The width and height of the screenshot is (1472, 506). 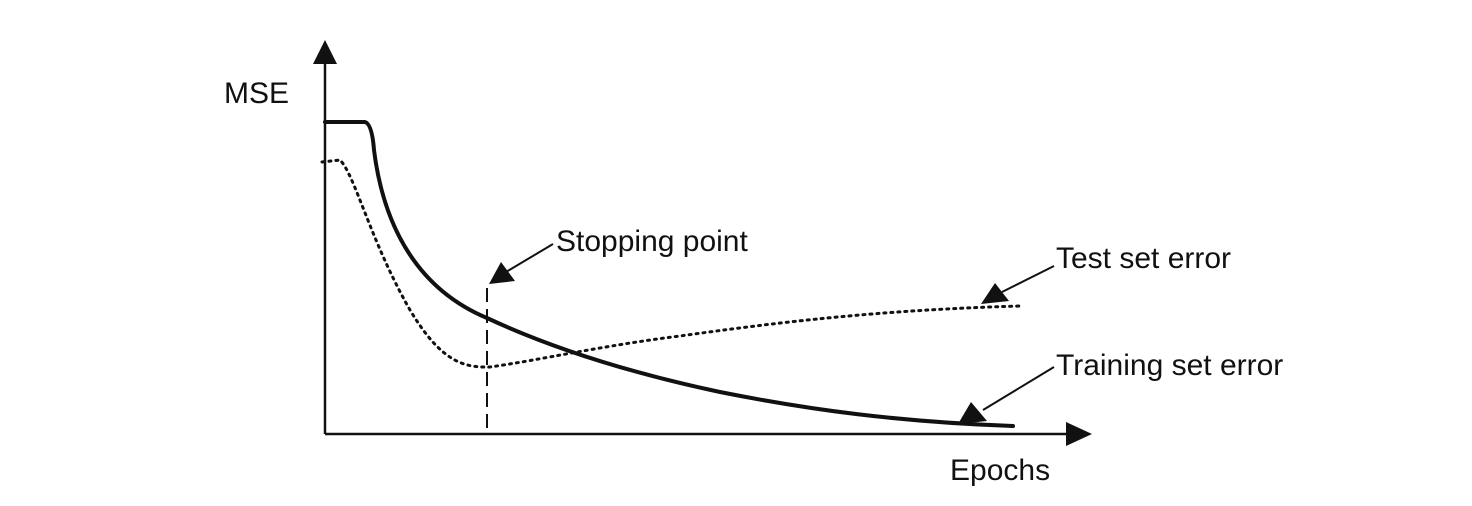 I want to click on test-error-pointer, so click(x=1018, y=284).